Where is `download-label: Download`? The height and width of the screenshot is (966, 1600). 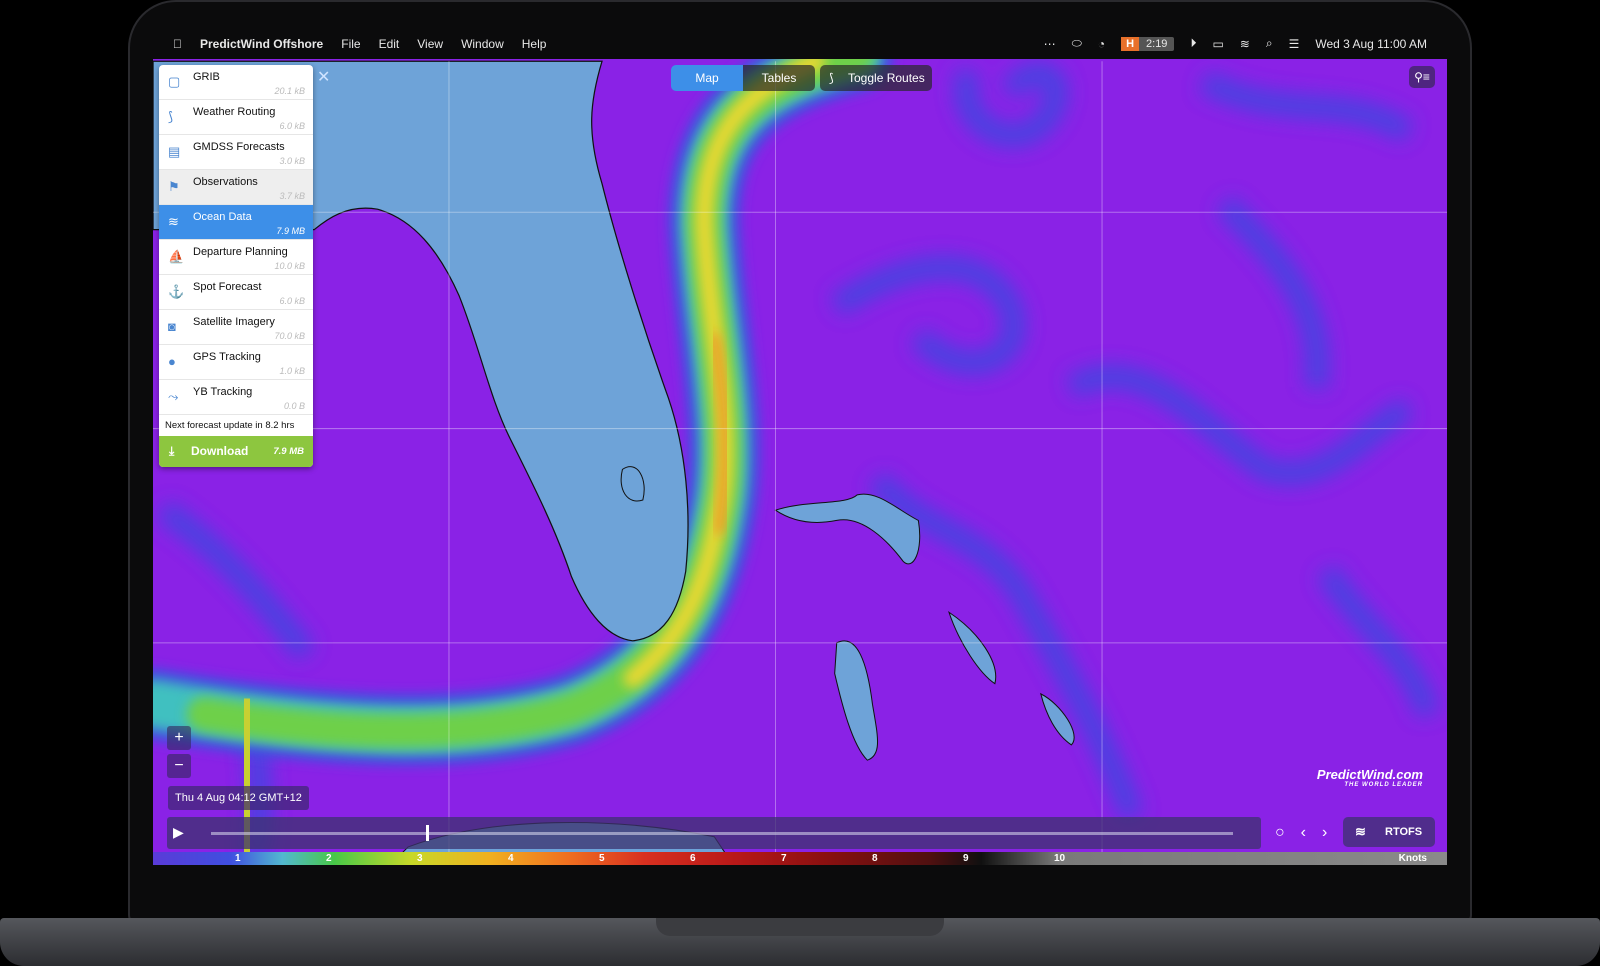 download-label: Download is located at coordinates (220, 451).